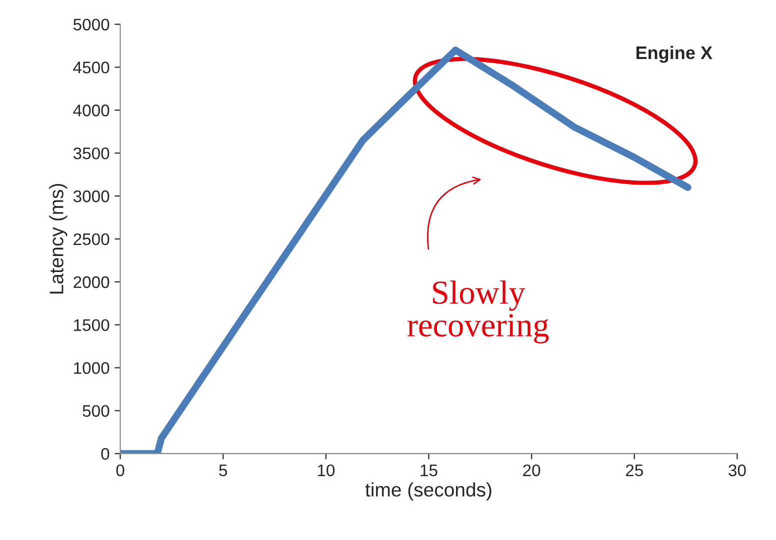  What do you see at coordinates (429, 470) in the screenshot?
I see `x-tick-label: 15` at bounding box center [429, 470].